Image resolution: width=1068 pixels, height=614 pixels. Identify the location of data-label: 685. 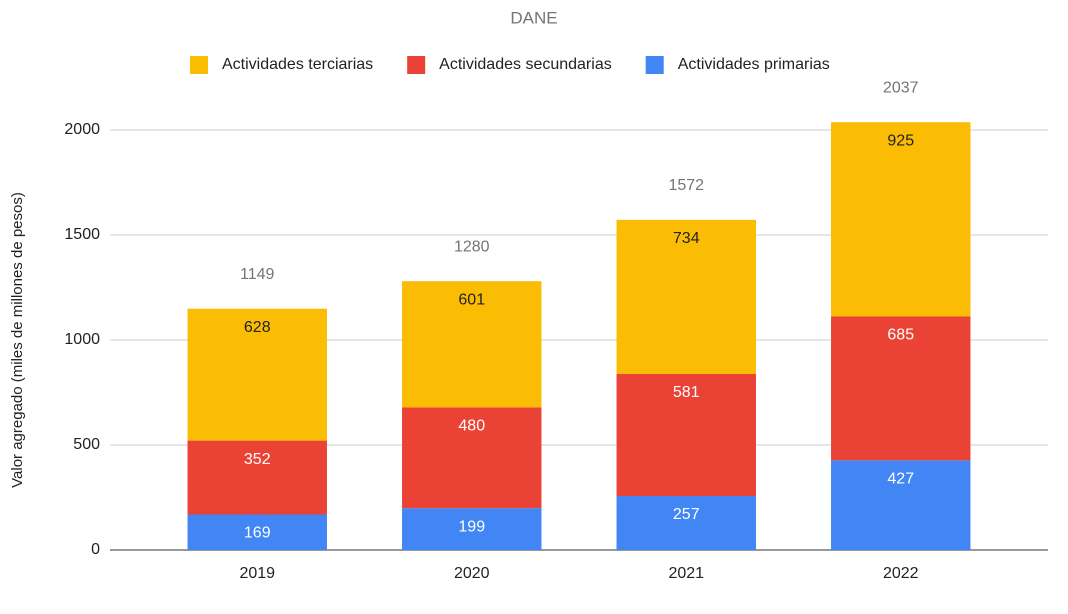
(900, 335).